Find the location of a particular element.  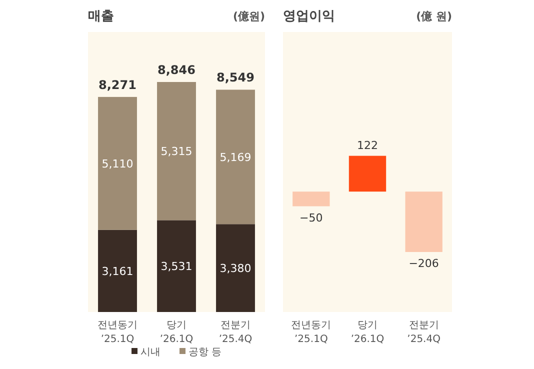

total-label: 8,846 is located at coordinates (177, 70).